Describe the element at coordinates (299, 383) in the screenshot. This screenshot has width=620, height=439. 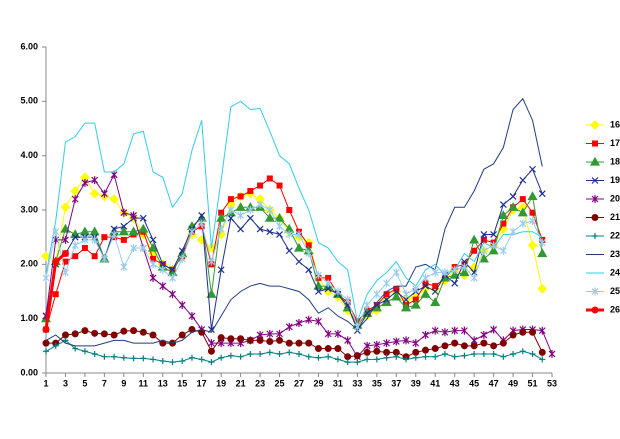
I see `x-tick-label: 27` at that location.